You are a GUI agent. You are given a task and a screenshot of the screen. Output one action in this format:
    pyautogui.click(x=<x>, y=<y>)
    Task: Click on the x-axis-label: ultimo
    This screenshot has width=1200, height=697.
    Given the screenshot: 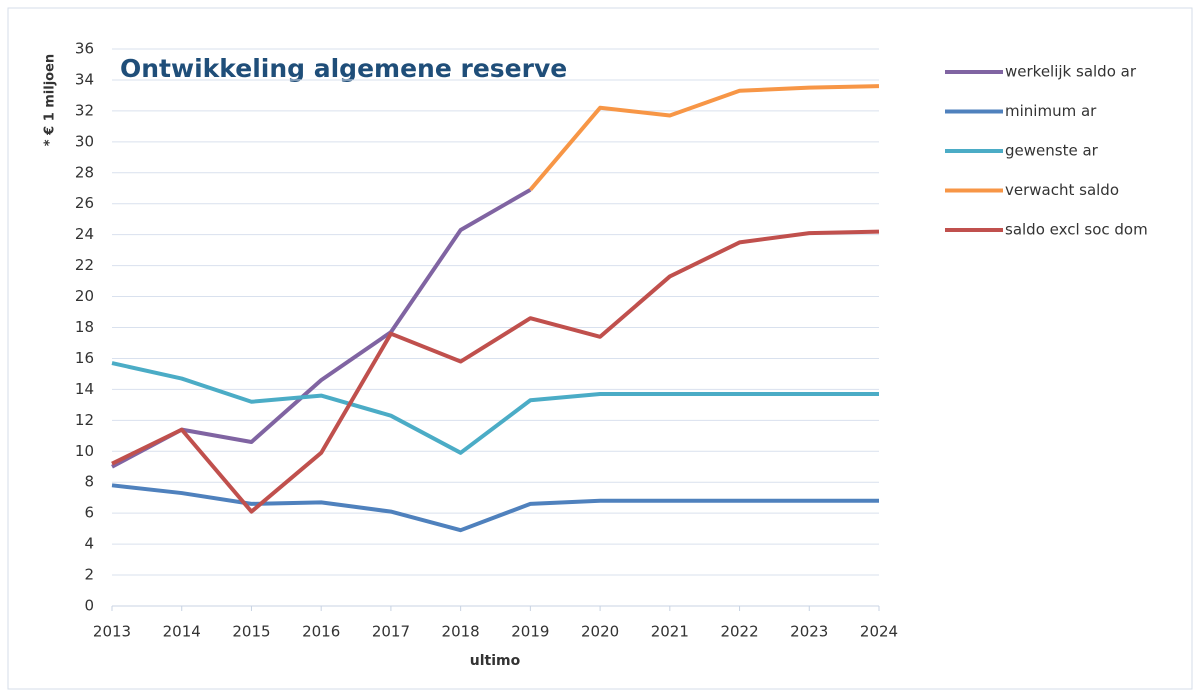 What is the action you would take?
    pyautogui.click(x=495, y=661)
    